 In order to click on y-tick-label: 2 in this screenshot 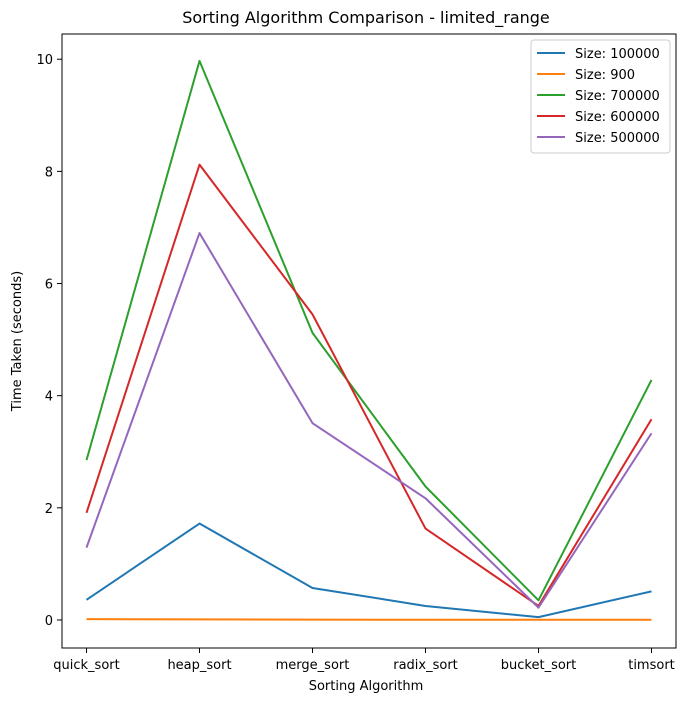, I will do `click(49, 509)`.